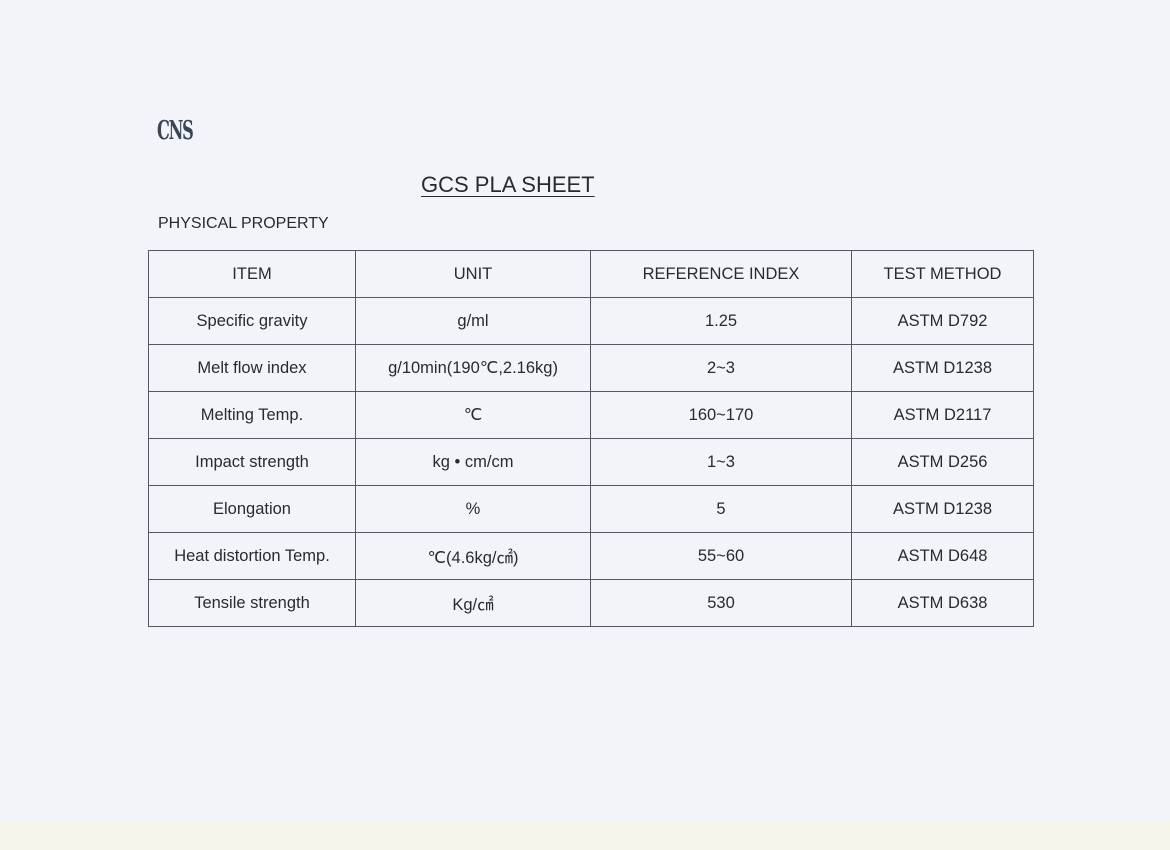 The height and width of the screenshot is (850, 1170). What do you see at coordinates (473, 509) in the screenshot?
I see `cell-unit: %` at bounding box center [473, 509].